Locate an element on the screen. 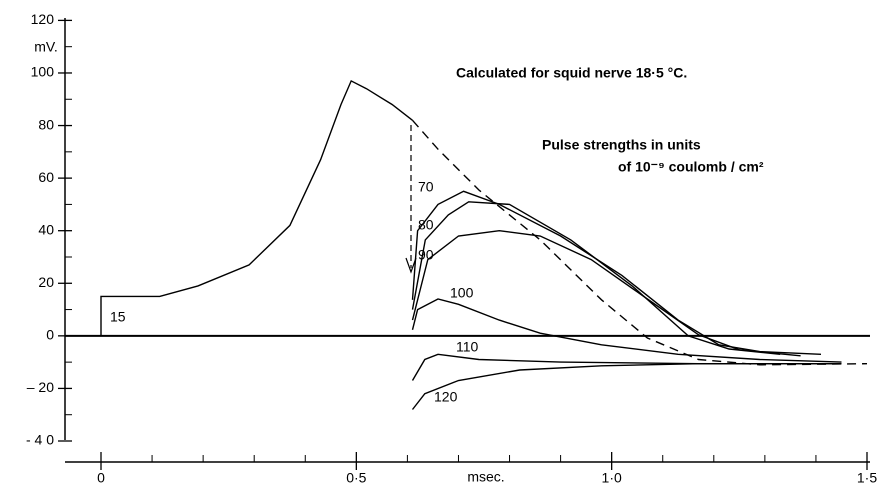 The image size is (882, 488). series-label: 90 is located at coordinates (426, 255).